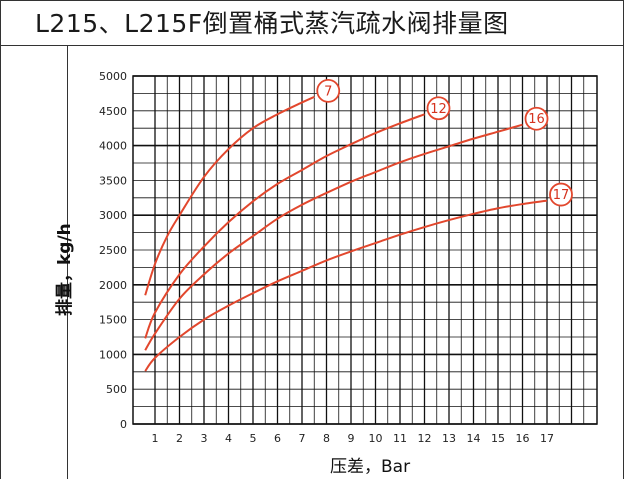 This screenshot has height=479, width=624. What do you see at coordinates (326, 438) in the screenshot?
I see `x-tick-label: 8` at bounding box center [326, 438].